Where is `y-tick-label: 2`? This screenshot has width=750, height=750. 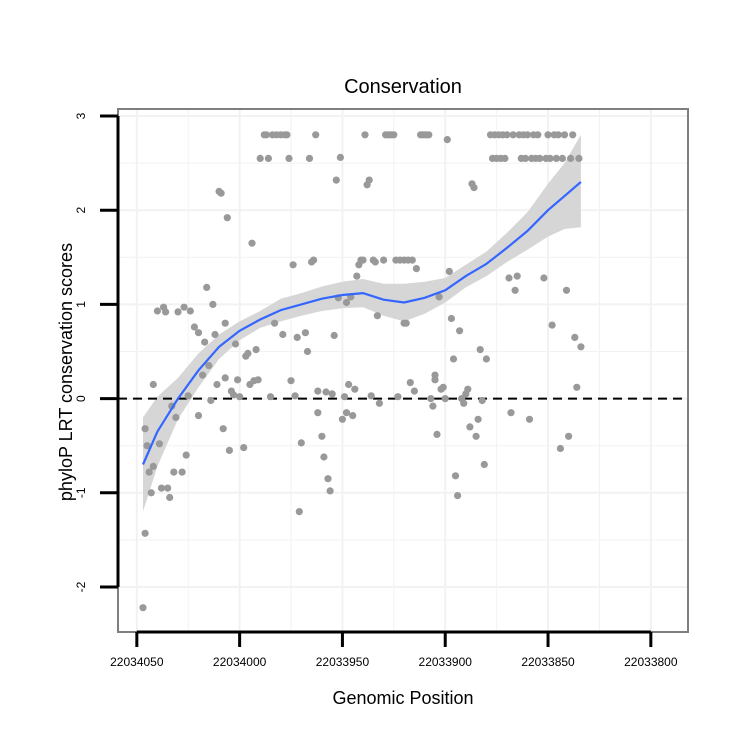 y-tick-label: 2 is located at coordinates (81, 210).